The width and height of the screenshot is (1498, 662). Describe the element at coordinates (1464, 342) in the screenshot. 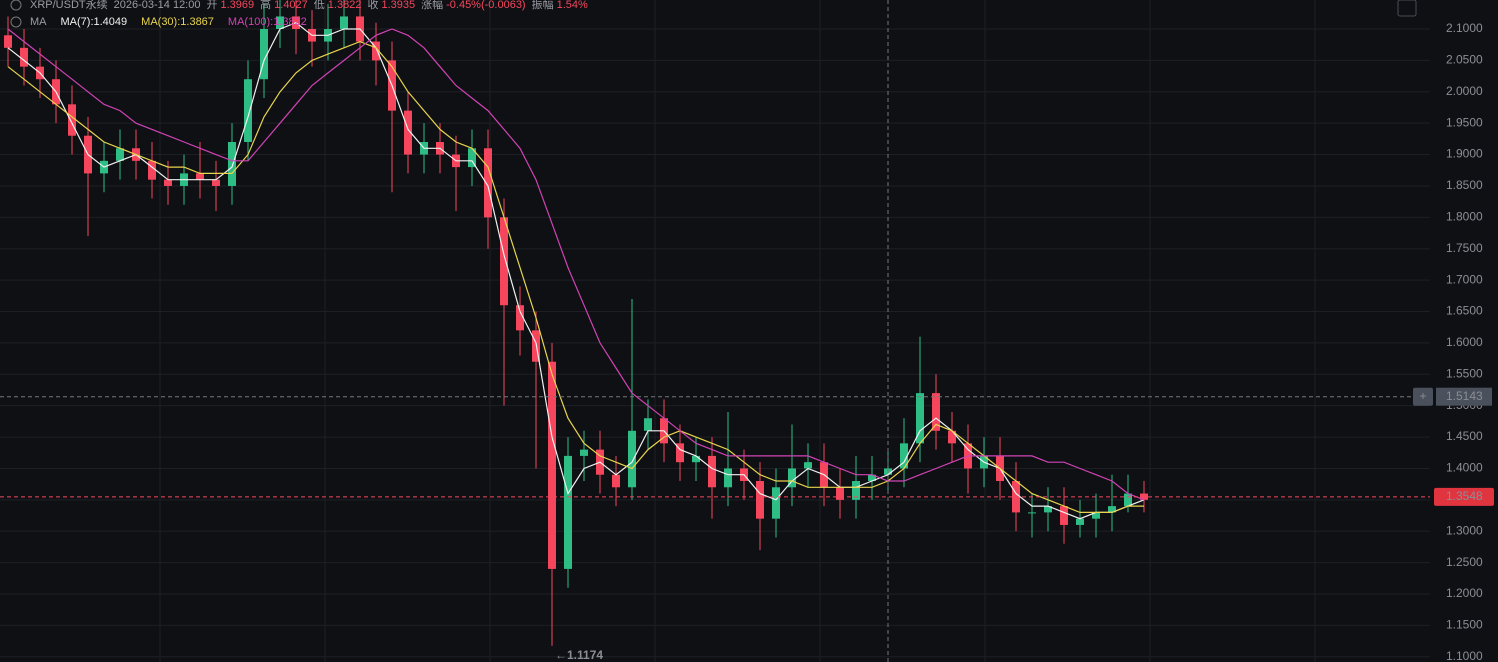

I see `y-tick-label: 1.6000` at that location.